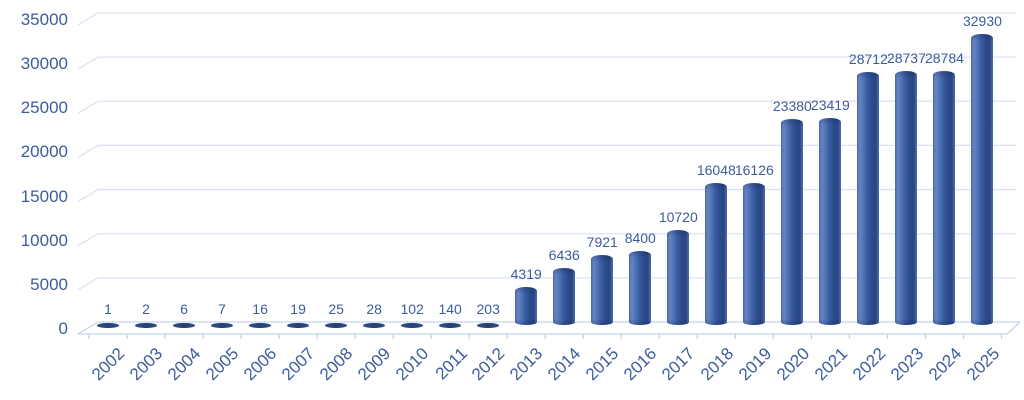 Image resolution: width=1024 pixels, height=400 pixels. What do you see at coordinates (146, 325) in the screenshot?
I see `chart-bar-2003` at bounding box center [146, 325].